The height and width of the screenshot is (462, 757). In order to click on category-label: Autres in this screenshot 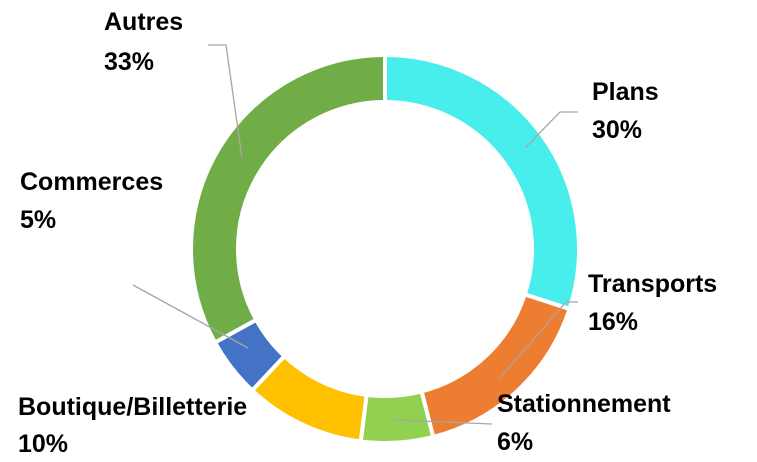, I will do `click(143, 22)`.